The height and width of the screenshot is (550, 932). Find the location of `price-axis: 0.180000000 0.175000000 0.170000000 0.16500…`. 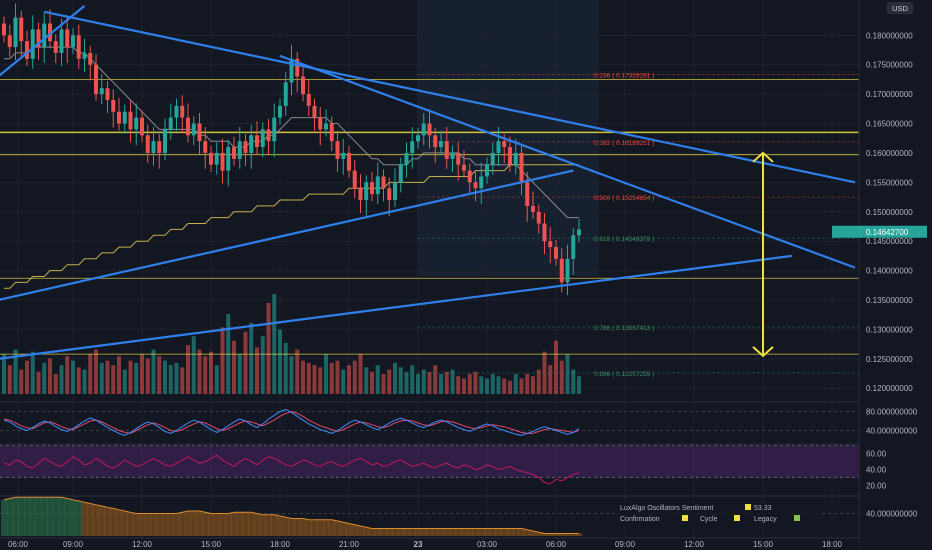

price-axis: 0.180000000 0.175000000 0.170000000 0.16500… is located at coordinates (879, 275).